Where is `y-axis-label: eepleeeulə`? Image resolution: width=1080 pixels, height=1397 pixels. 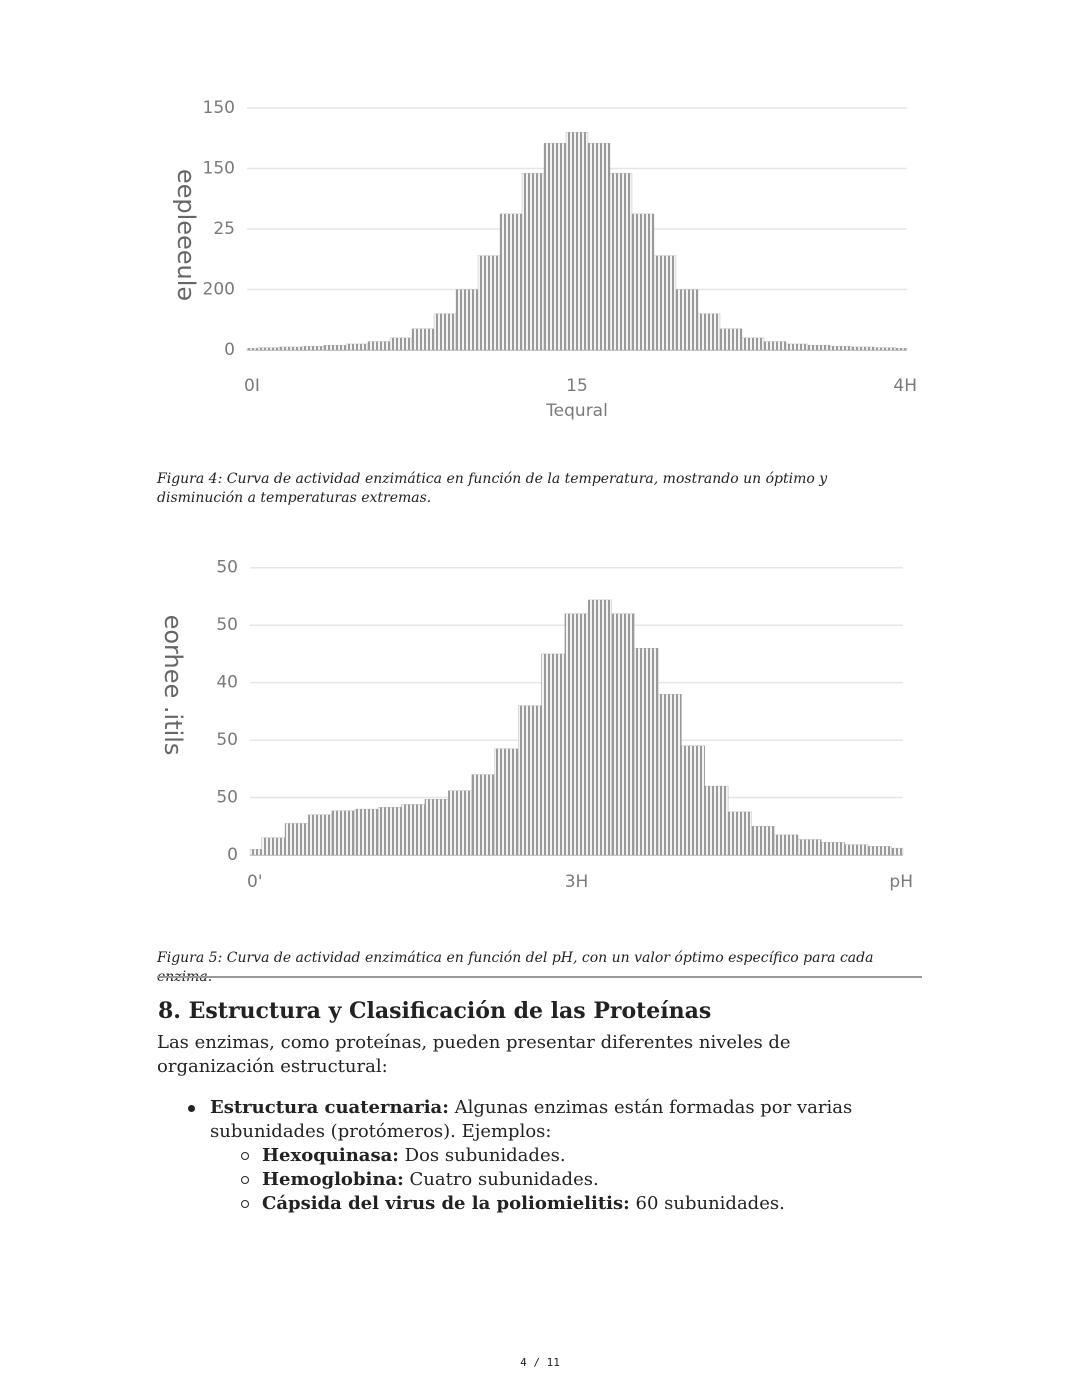
y-axis-label: eepleeeulə is located at coordinates (186, 235).